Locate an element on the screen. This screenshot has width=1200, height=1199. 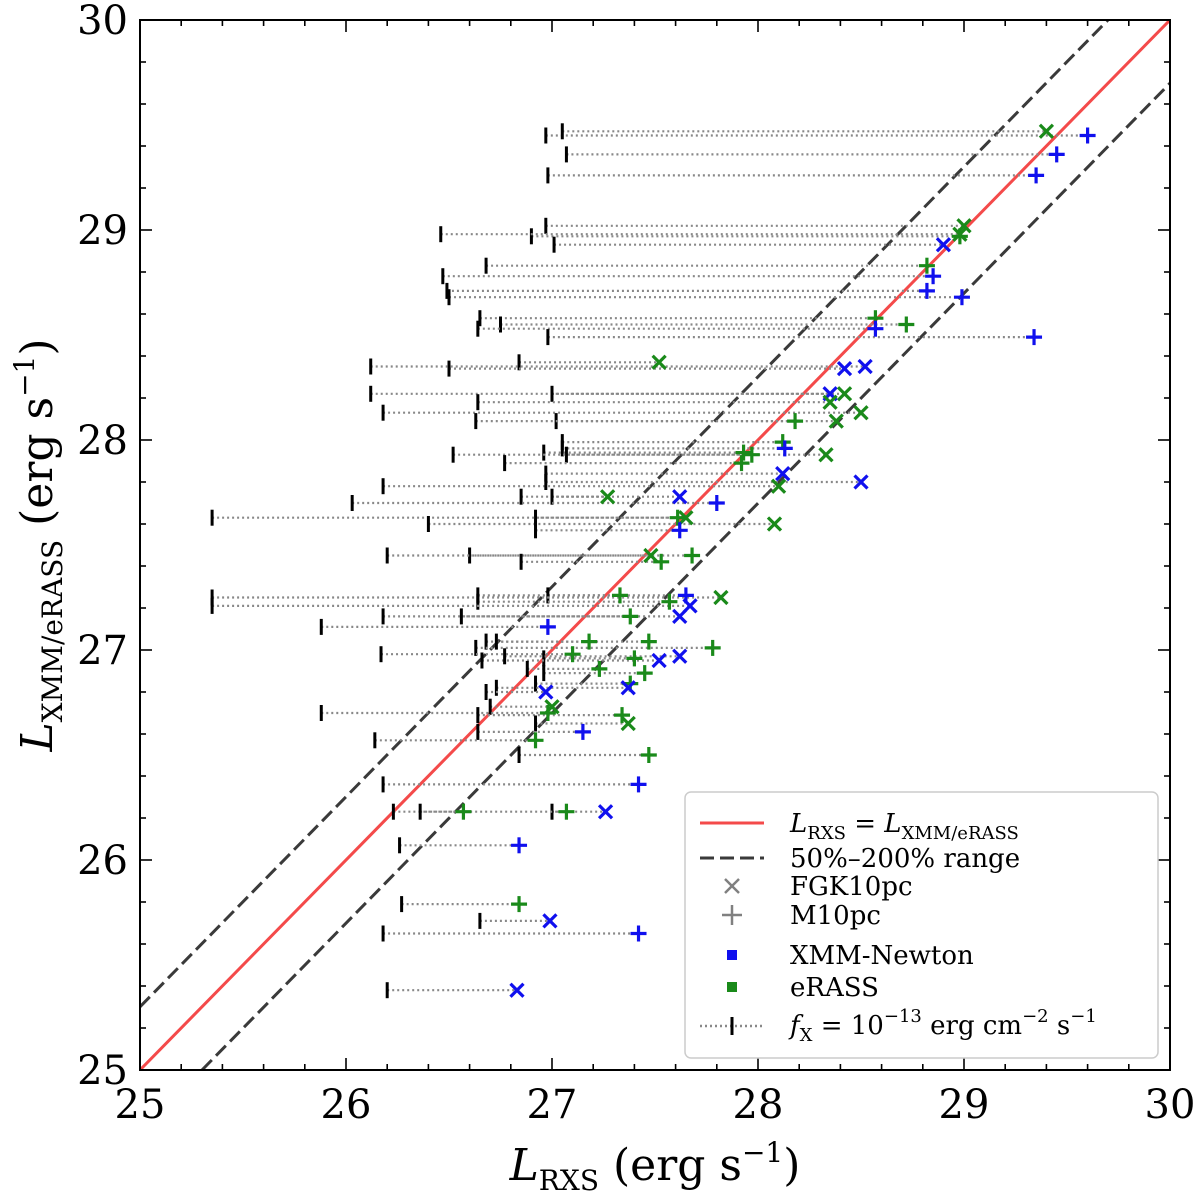
x-tick-label: 25 is located at coordinates (140, 1105).